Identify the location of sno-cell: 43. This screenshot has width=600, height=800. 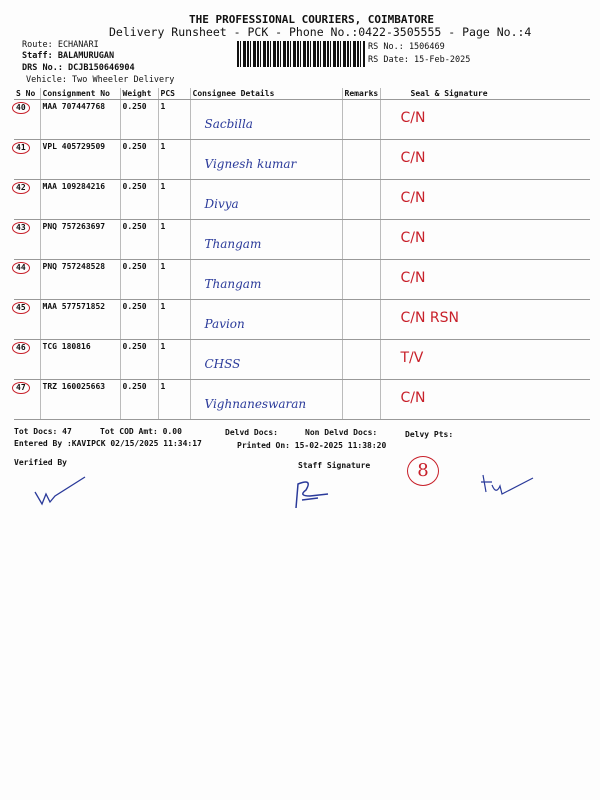
(26, 239).